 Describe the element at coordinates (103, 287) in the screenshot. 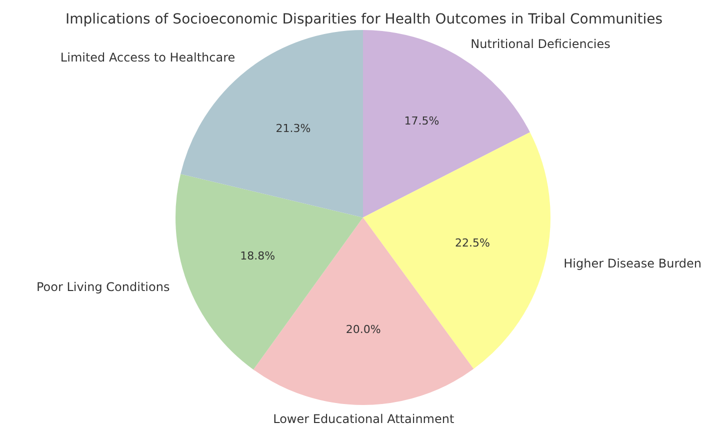

I see `slice-label: Poor Living Conditions` at that location.